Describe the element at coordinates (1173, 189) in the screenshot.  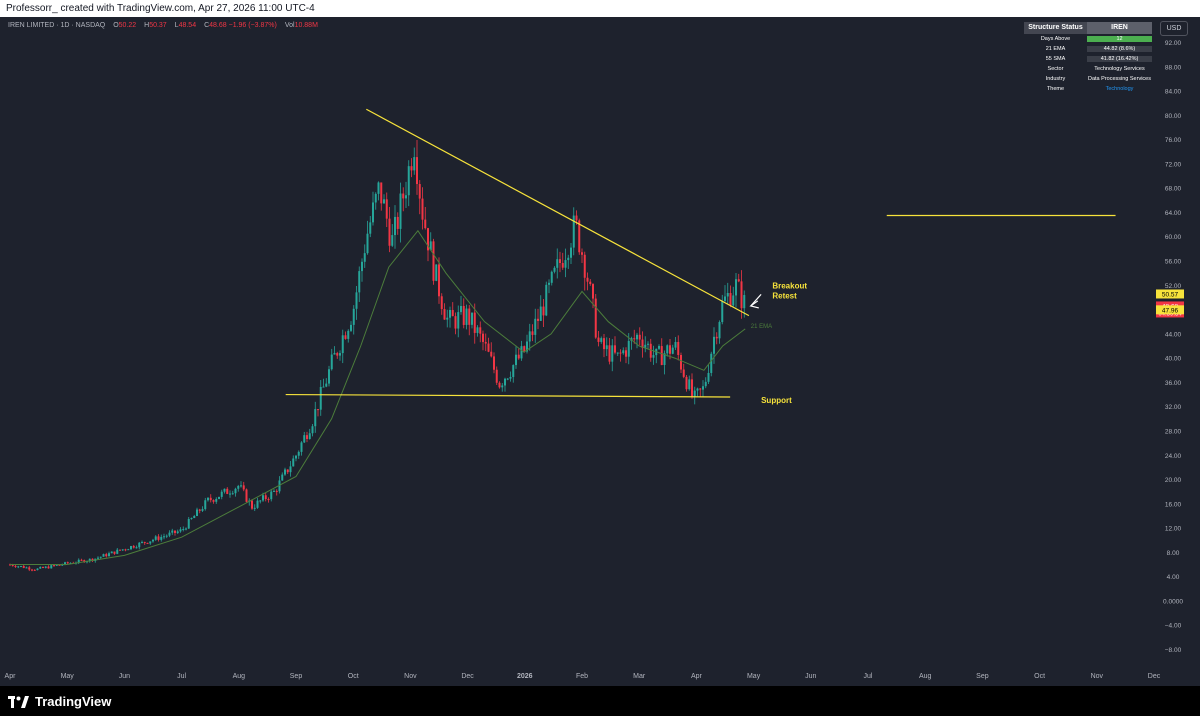
I see `y-tick-label: 68.00` at that location.